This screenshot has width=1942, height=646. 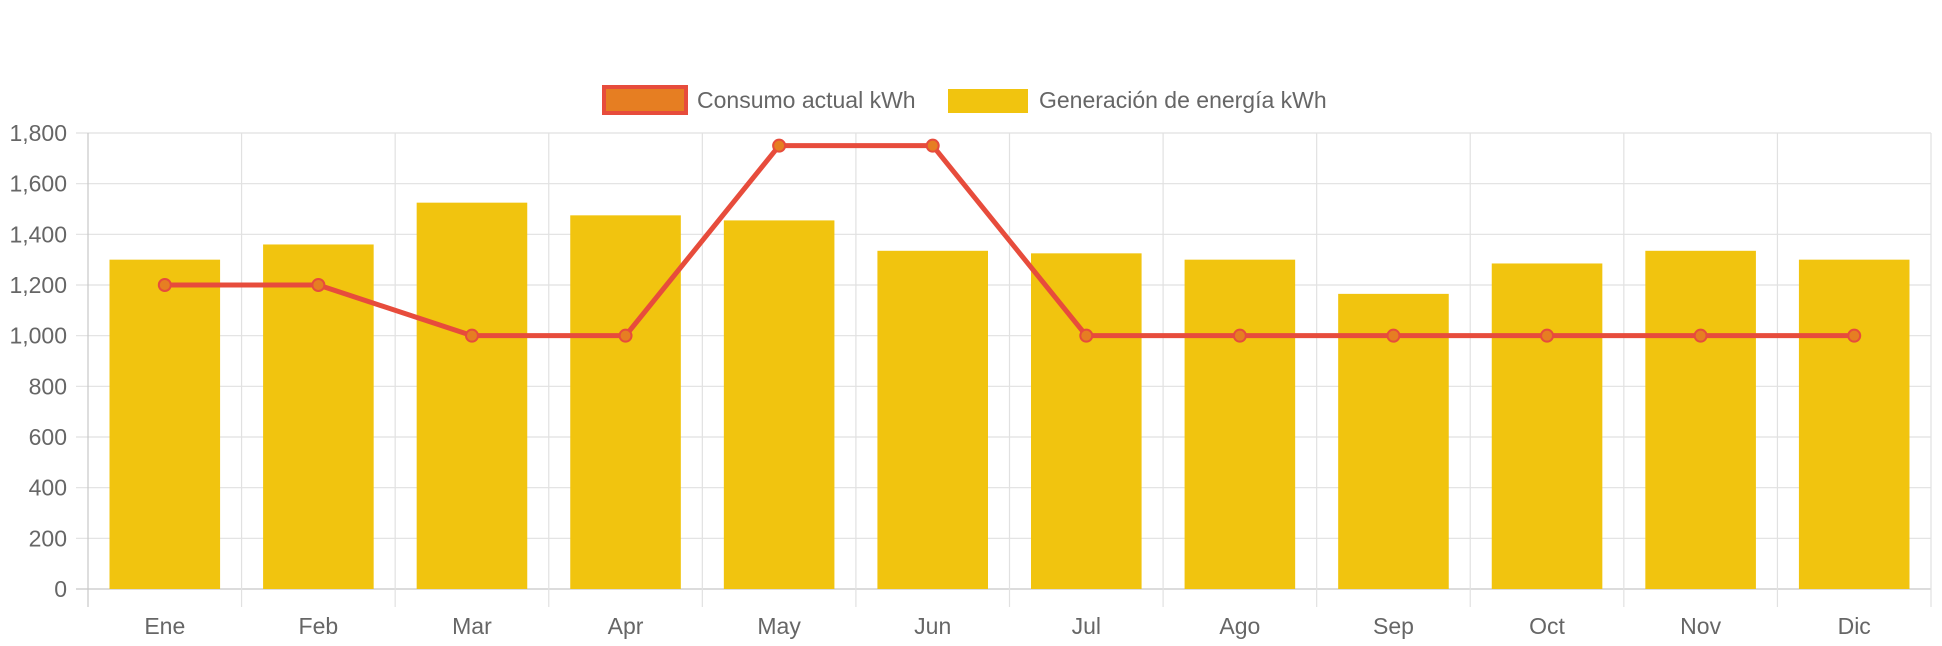 What do you see at coordinates (48, 386) in the screenshot?
I see `y-tick-label: 800` at bounding box center [48, 386].